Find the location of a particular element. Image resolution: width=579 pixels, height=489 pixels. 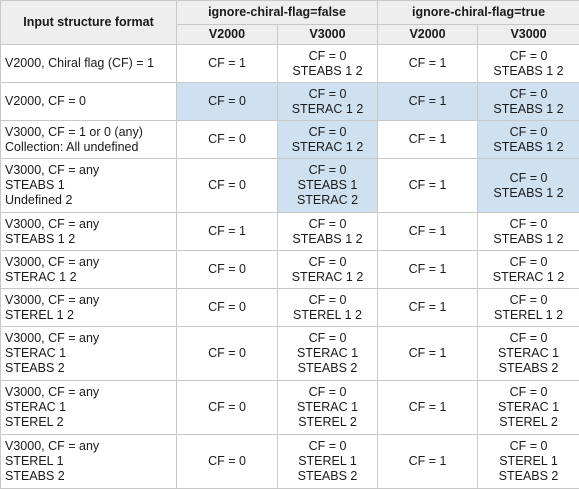

format-line: STEREL 2 is located at coordinates (88, 422).